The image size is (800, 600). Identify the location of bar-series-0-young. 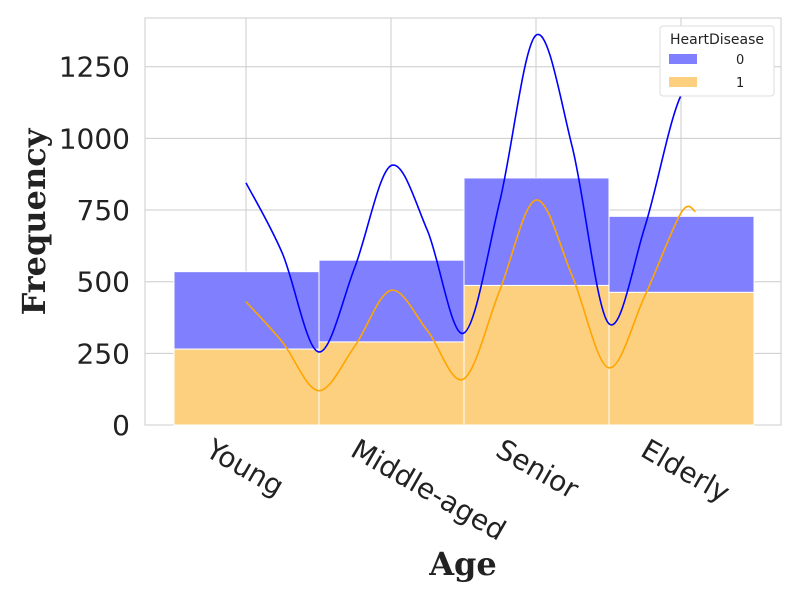
(246, 310).